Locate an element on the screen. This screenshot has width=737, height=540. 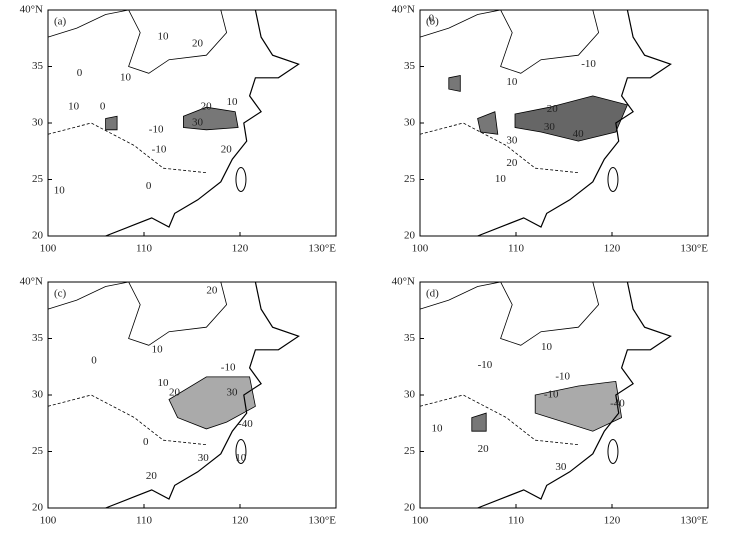
panel-label: (a) is located at coordinates (60, 22).